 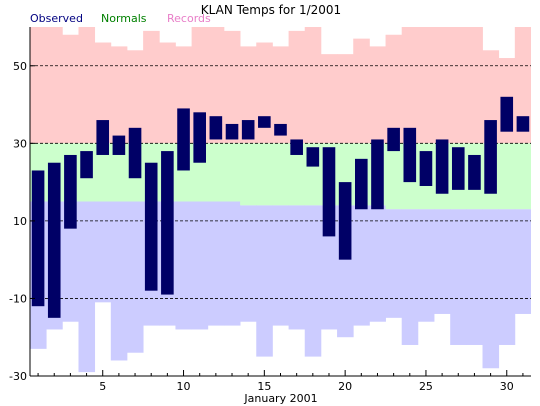 What do you see at coordinates (20, 66) in the screenshot?
I see `y-tick-label-50: 50` at bounding box center [20, 66].